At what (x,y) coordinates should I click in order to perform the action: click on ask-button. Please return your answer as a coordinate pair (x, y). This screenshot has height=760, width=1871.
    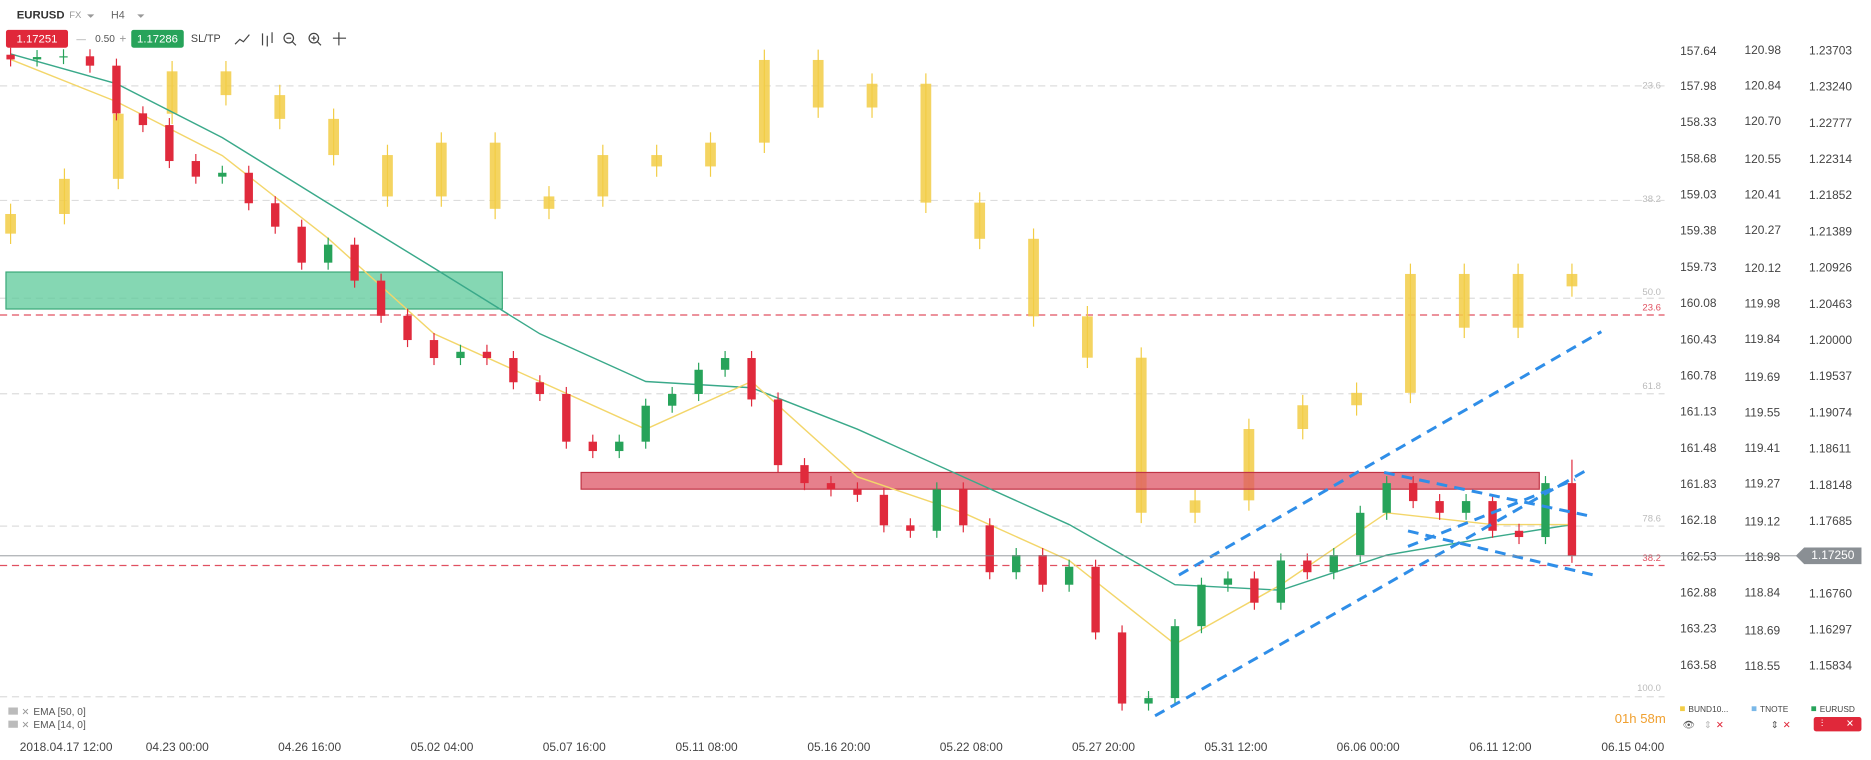
    Looking at the image, I should click on (157, 38).